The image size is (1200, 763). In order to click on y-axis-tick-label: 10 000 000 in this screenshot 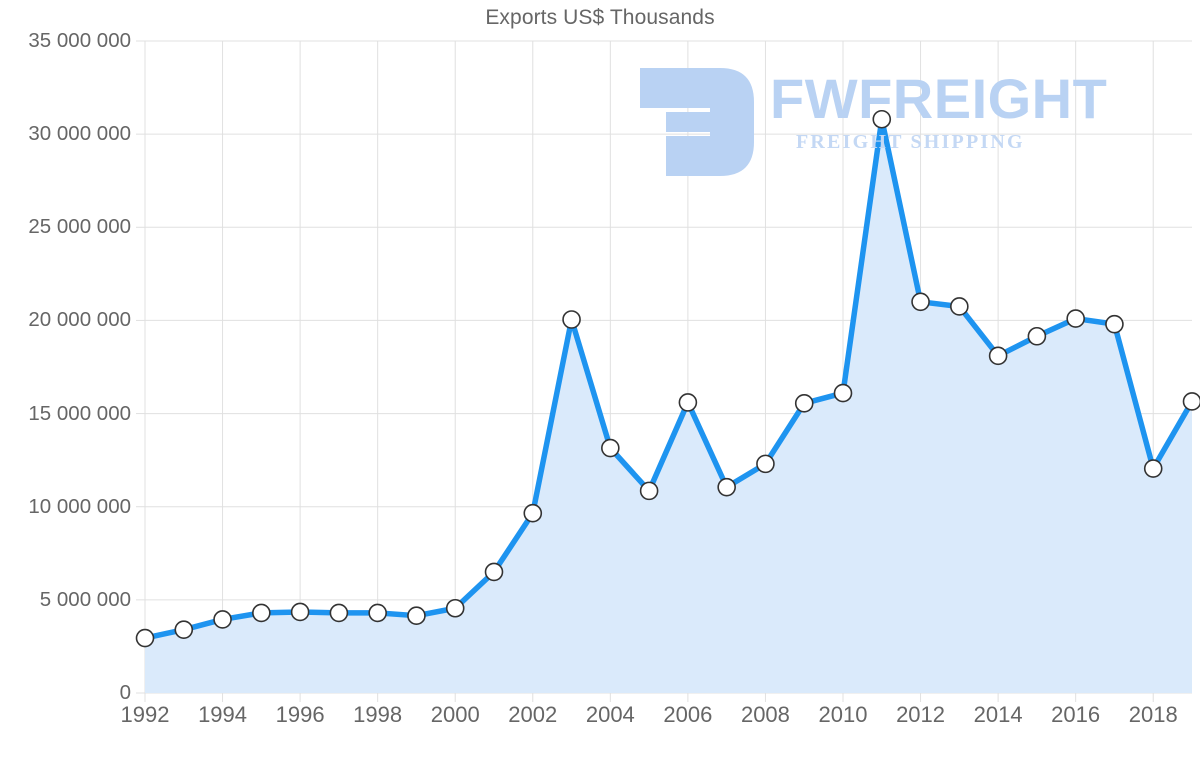, I will do `click(79, 506)`.